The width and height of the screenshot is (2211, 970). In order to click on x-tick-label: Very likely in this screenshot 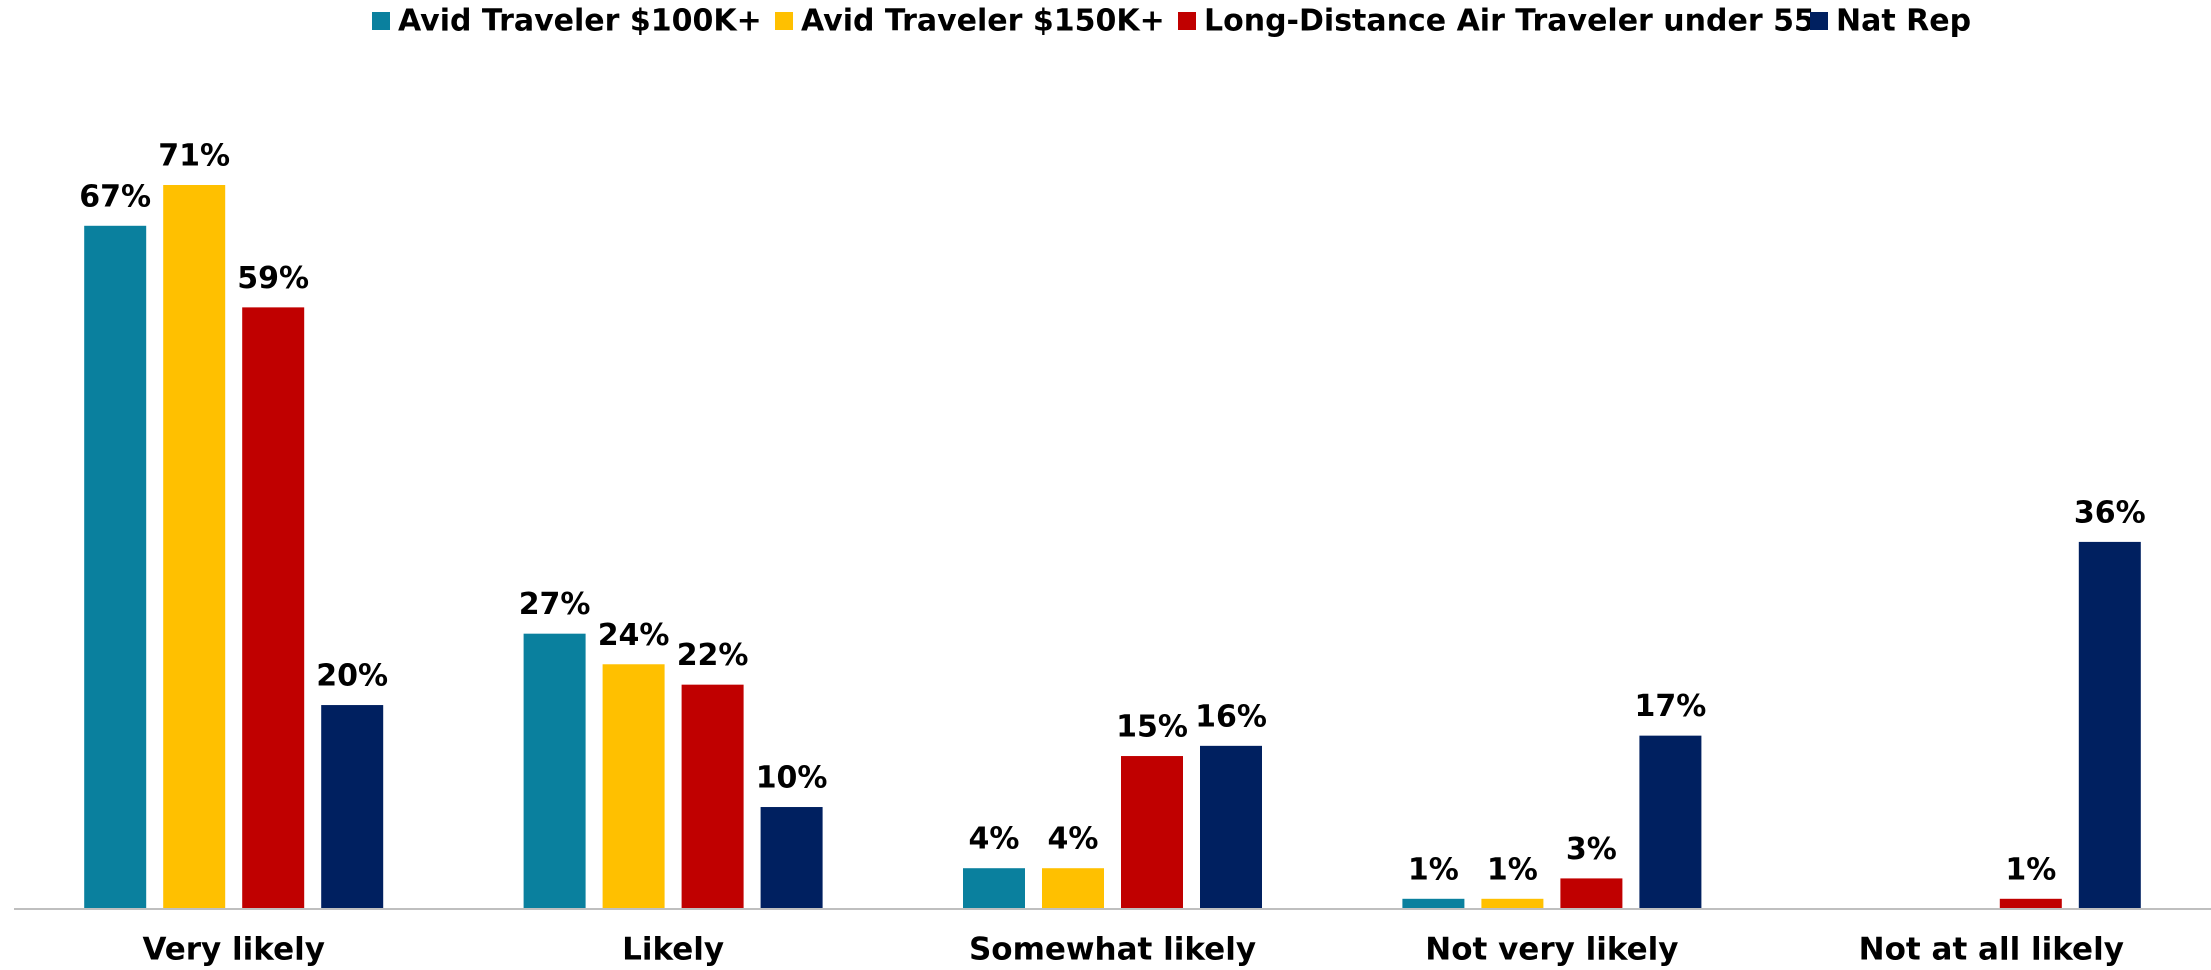, I will do `click(233, 950)`.